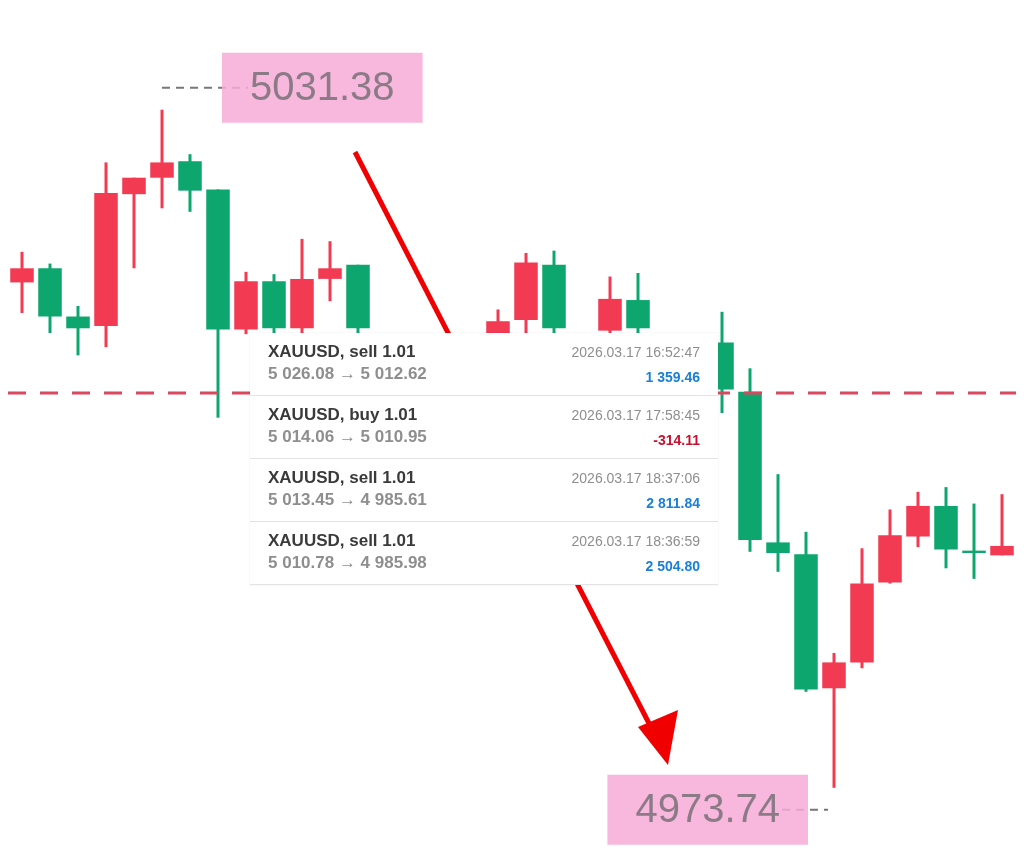  Describe the element at coordinates (672, 377) in the screenshot. I see `annotation: 1 359.46` at that location.